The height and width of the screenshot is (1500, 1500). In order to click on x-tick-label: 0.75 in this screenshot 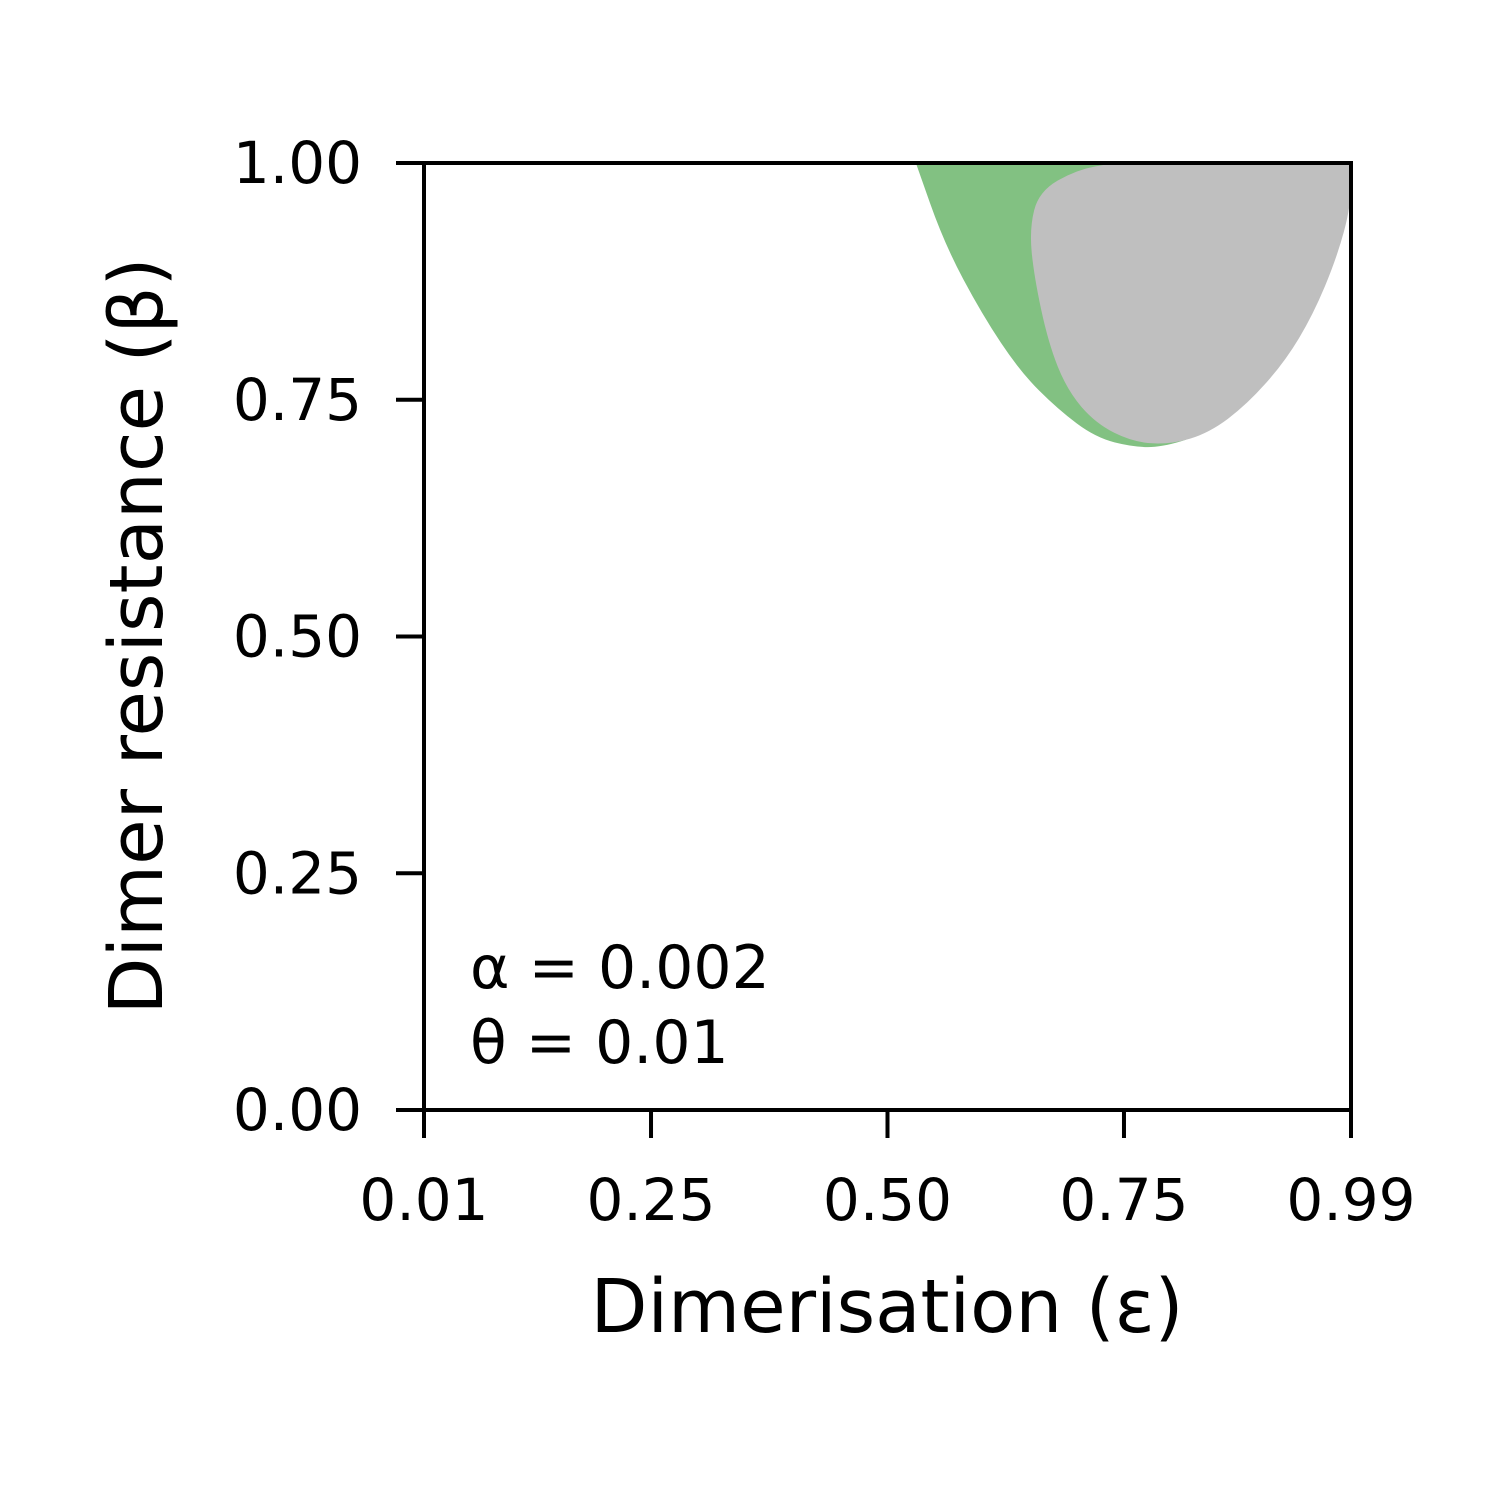, I will do `click(1123, 1200)`.